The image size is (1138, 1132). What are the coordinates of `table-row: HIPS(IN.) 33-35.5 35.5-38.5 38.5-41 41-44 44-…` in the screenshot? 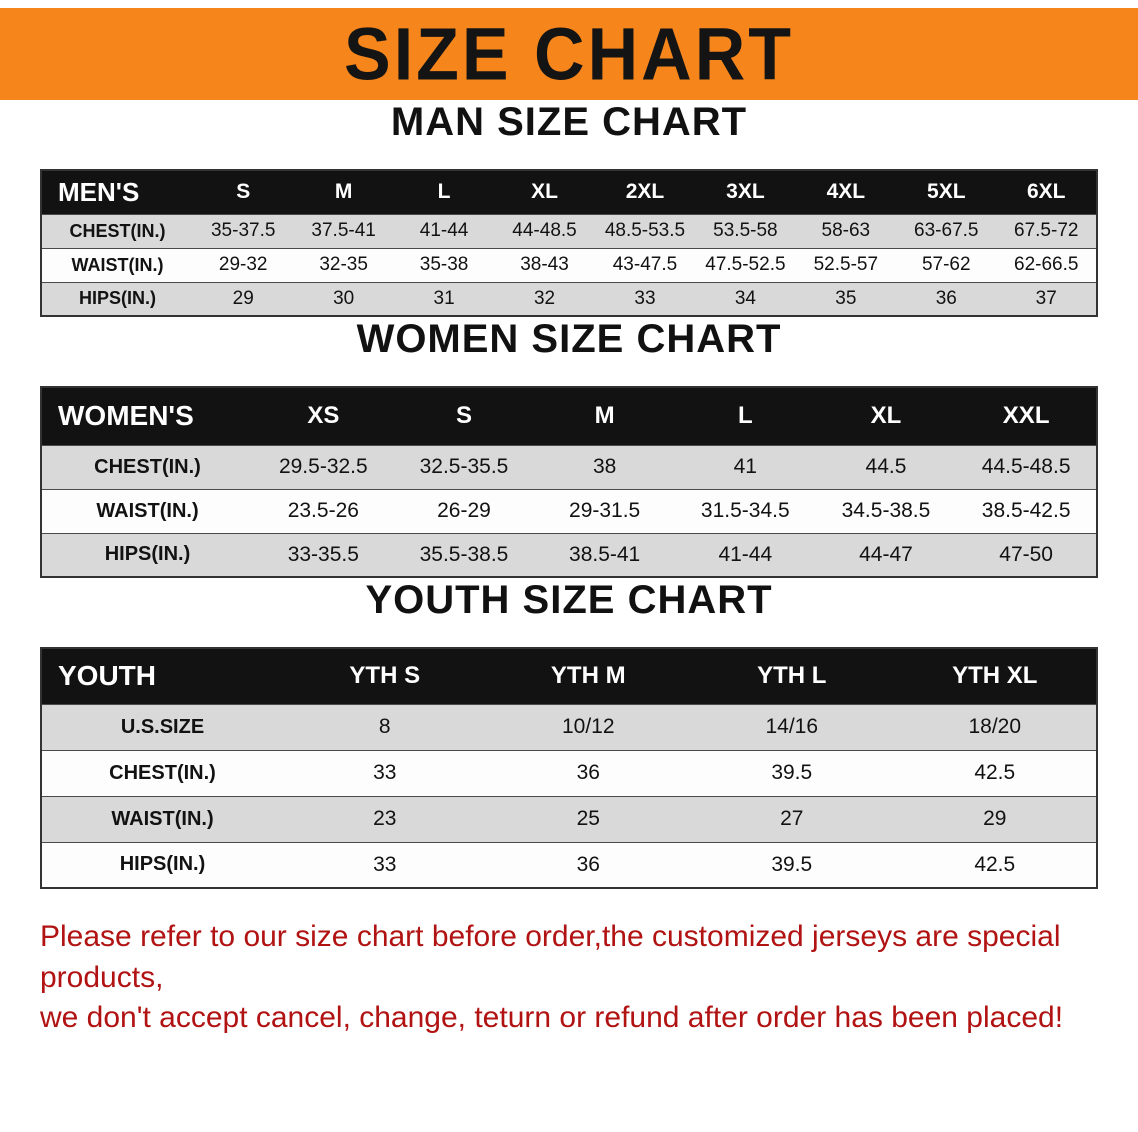 It's located at (569, 555).